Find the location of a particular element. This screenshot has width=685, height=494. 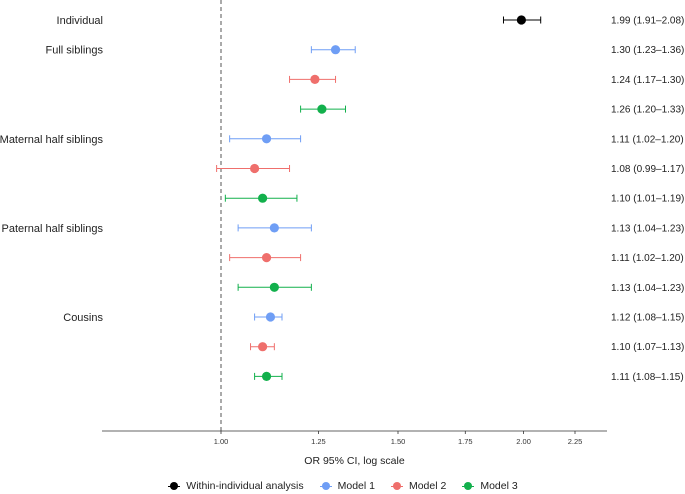

ci-text: 1.12 (1.08–1.15) is located at coordinates (647, 318).